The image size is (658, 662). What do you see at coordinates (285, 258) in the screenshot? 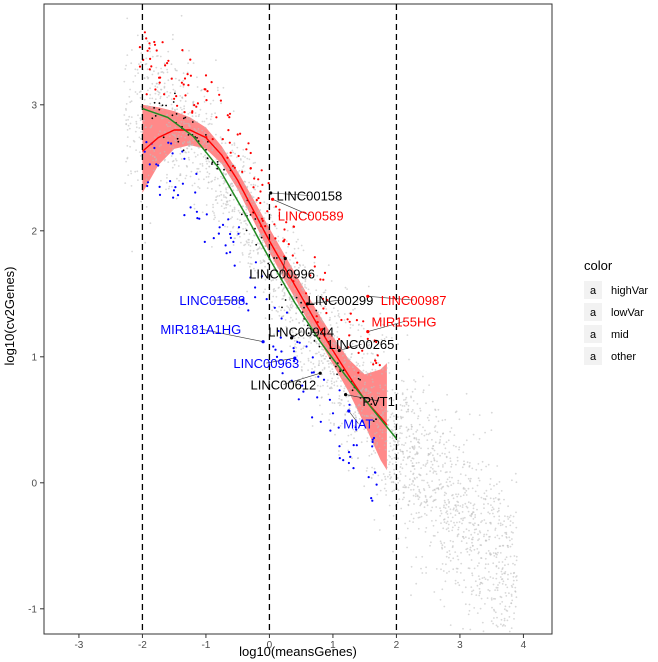
I see `labelled-gene-point` at bounding box center [285, 258].